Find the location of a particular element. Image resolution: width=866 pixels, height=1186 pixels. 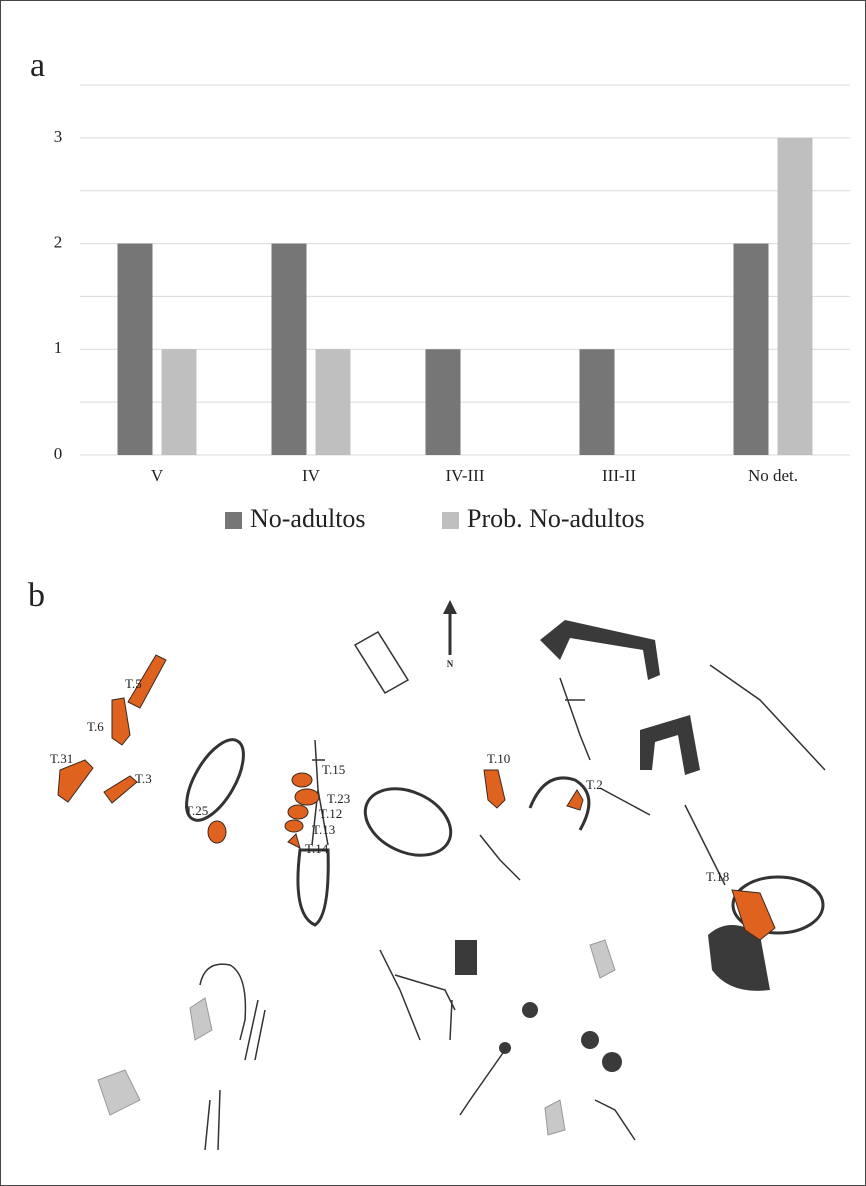

y-tick-label: 3 is located at coordinates (58, 136).